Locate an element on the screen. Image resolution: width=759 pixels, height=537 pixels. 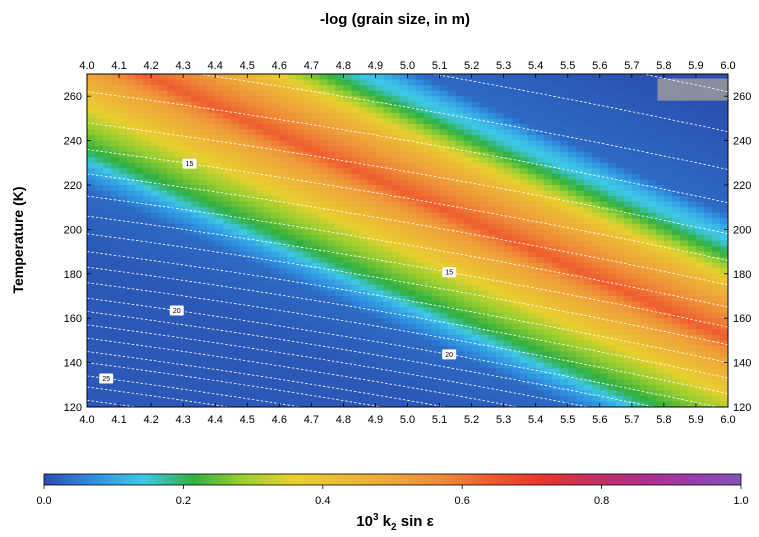
x-tick-label-top: 5.3 is located at coordinates (503, 66).